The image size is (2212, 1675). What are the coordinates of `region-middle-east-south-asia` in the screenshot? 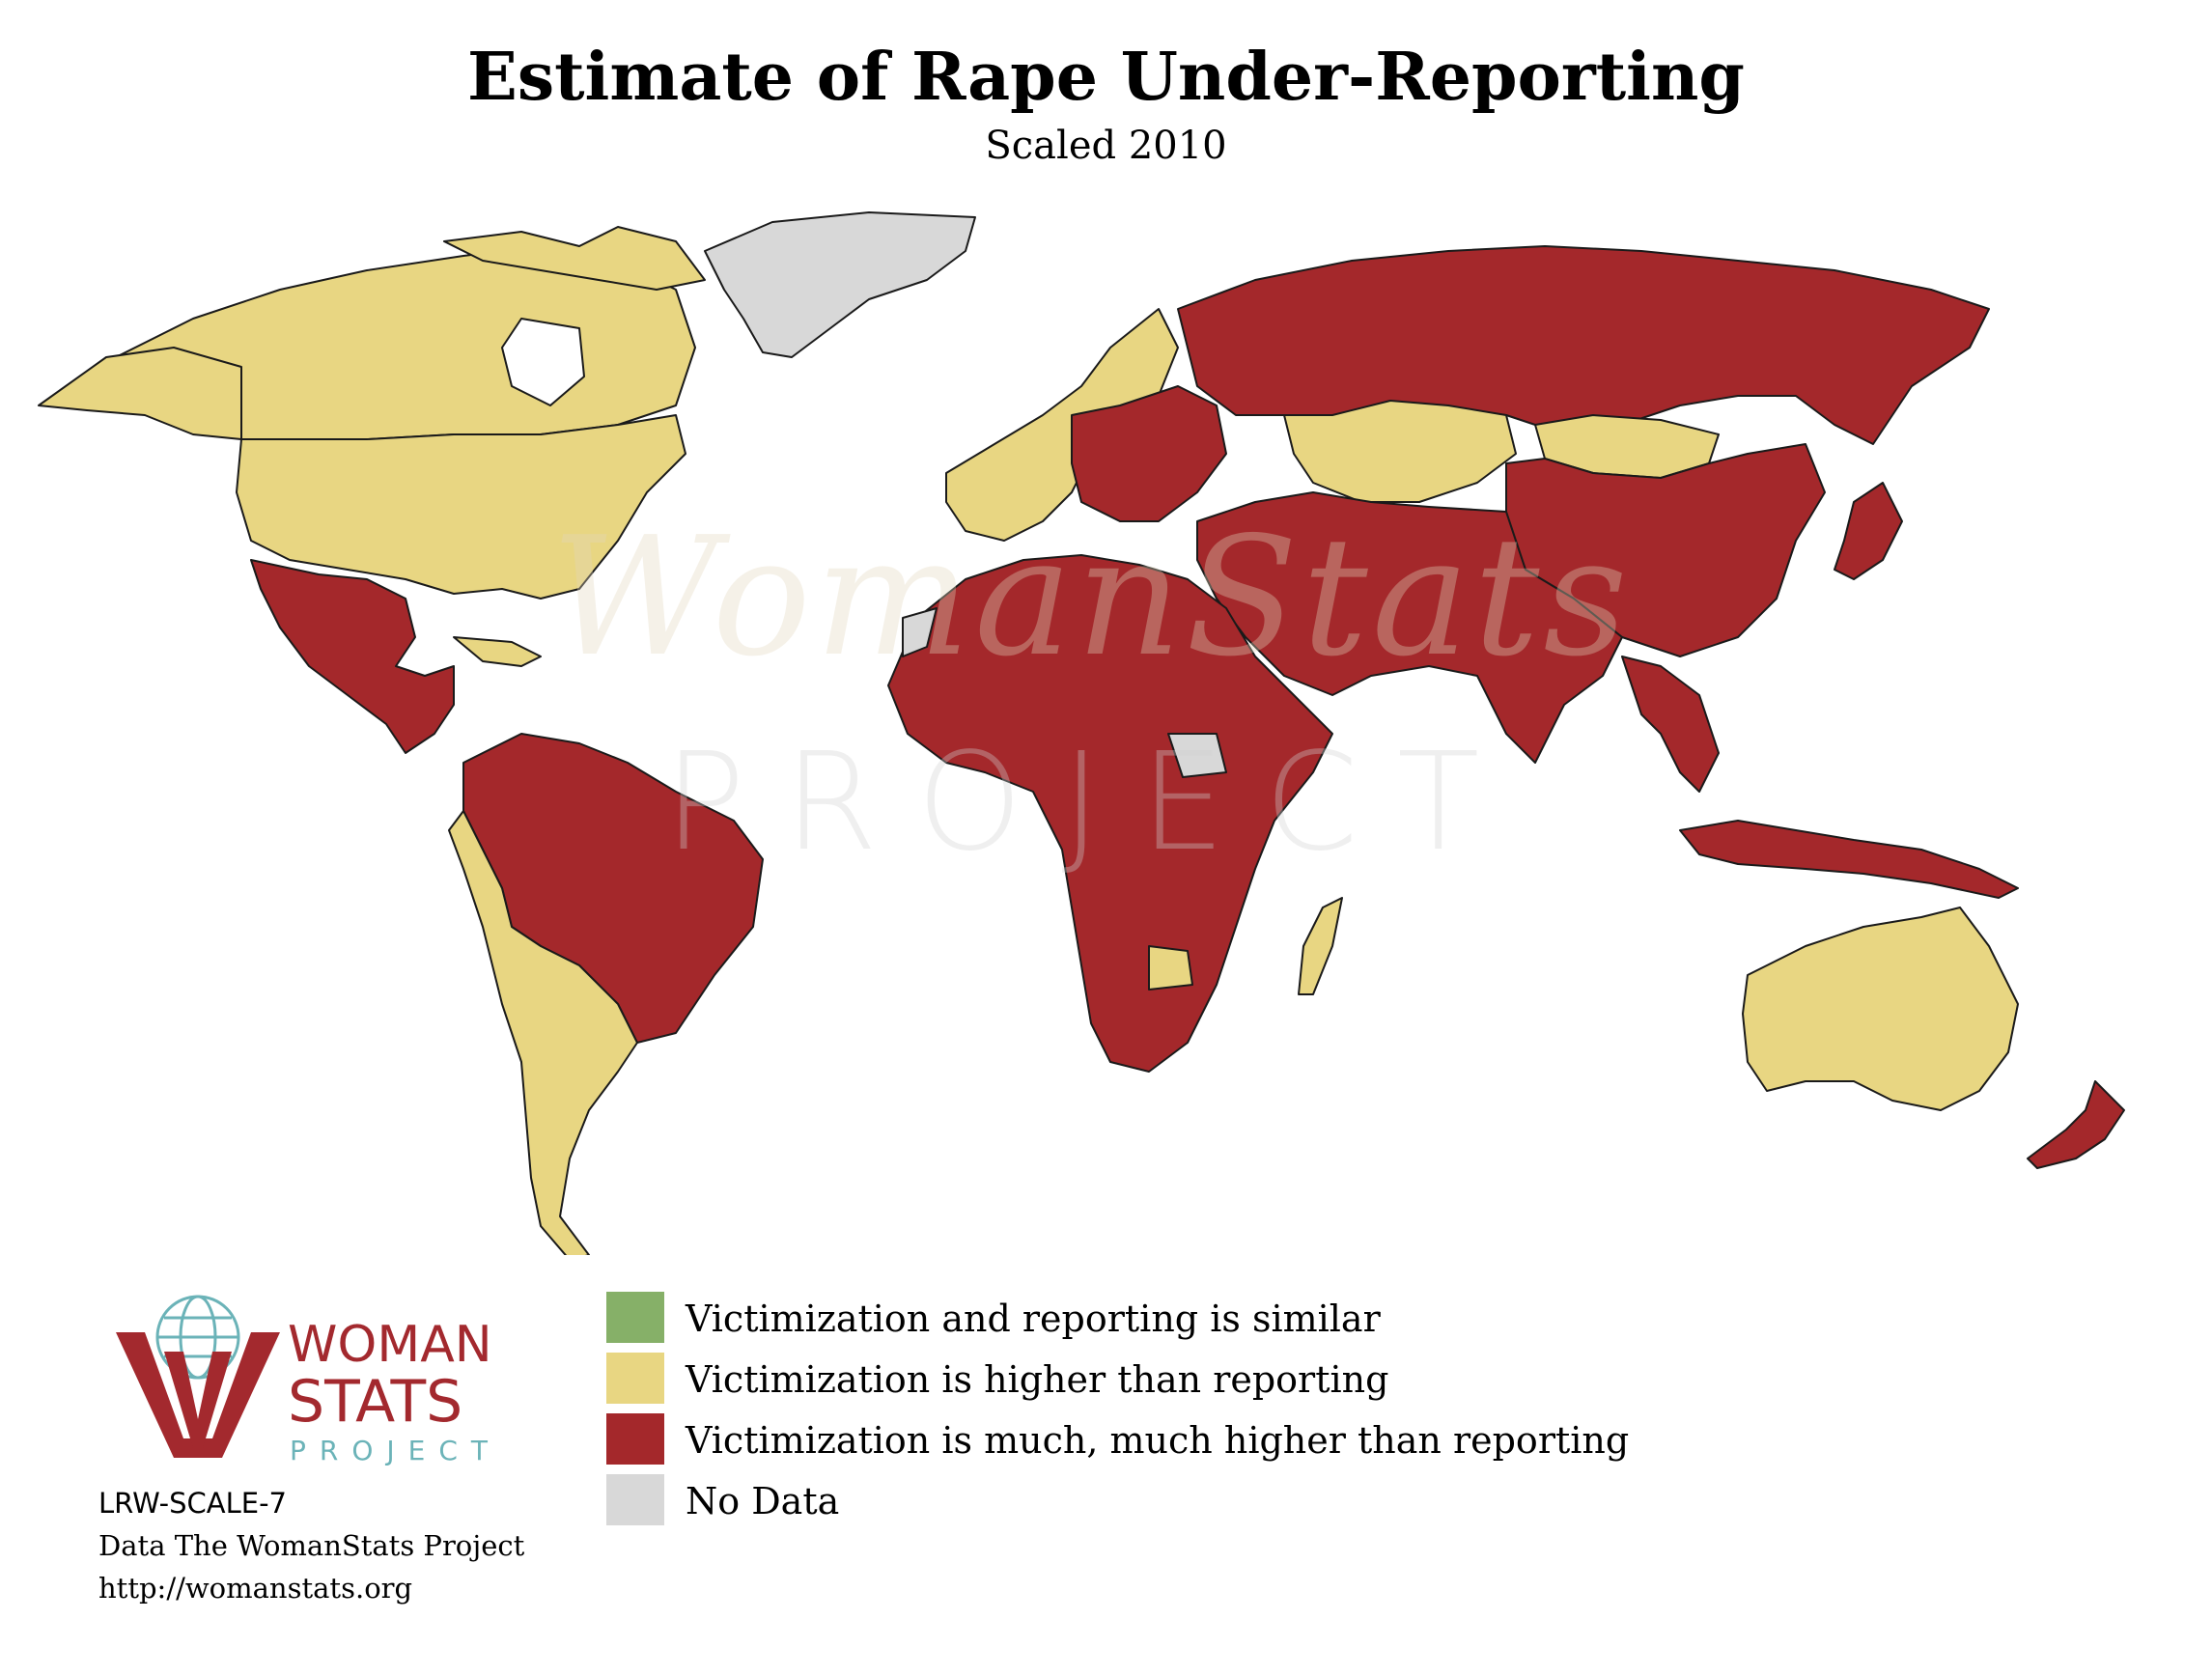 It's located at (1410, 627).